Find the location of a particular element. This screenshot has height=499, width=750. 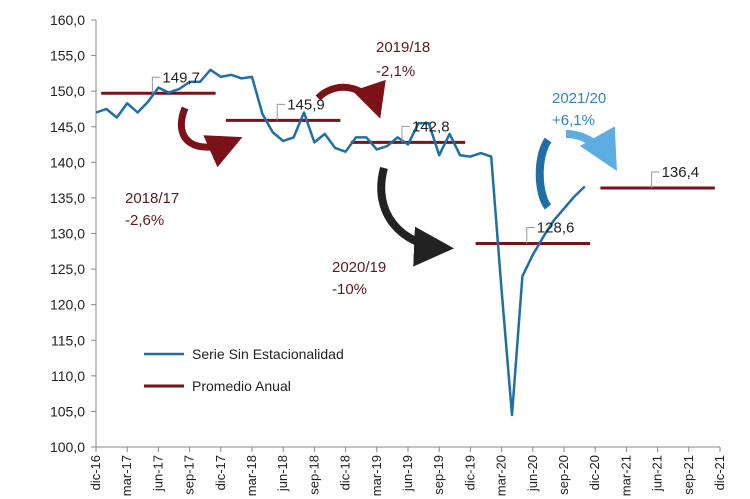

annotation-2020-19: 2020/19 -10% is located at coordinates (361, 278).